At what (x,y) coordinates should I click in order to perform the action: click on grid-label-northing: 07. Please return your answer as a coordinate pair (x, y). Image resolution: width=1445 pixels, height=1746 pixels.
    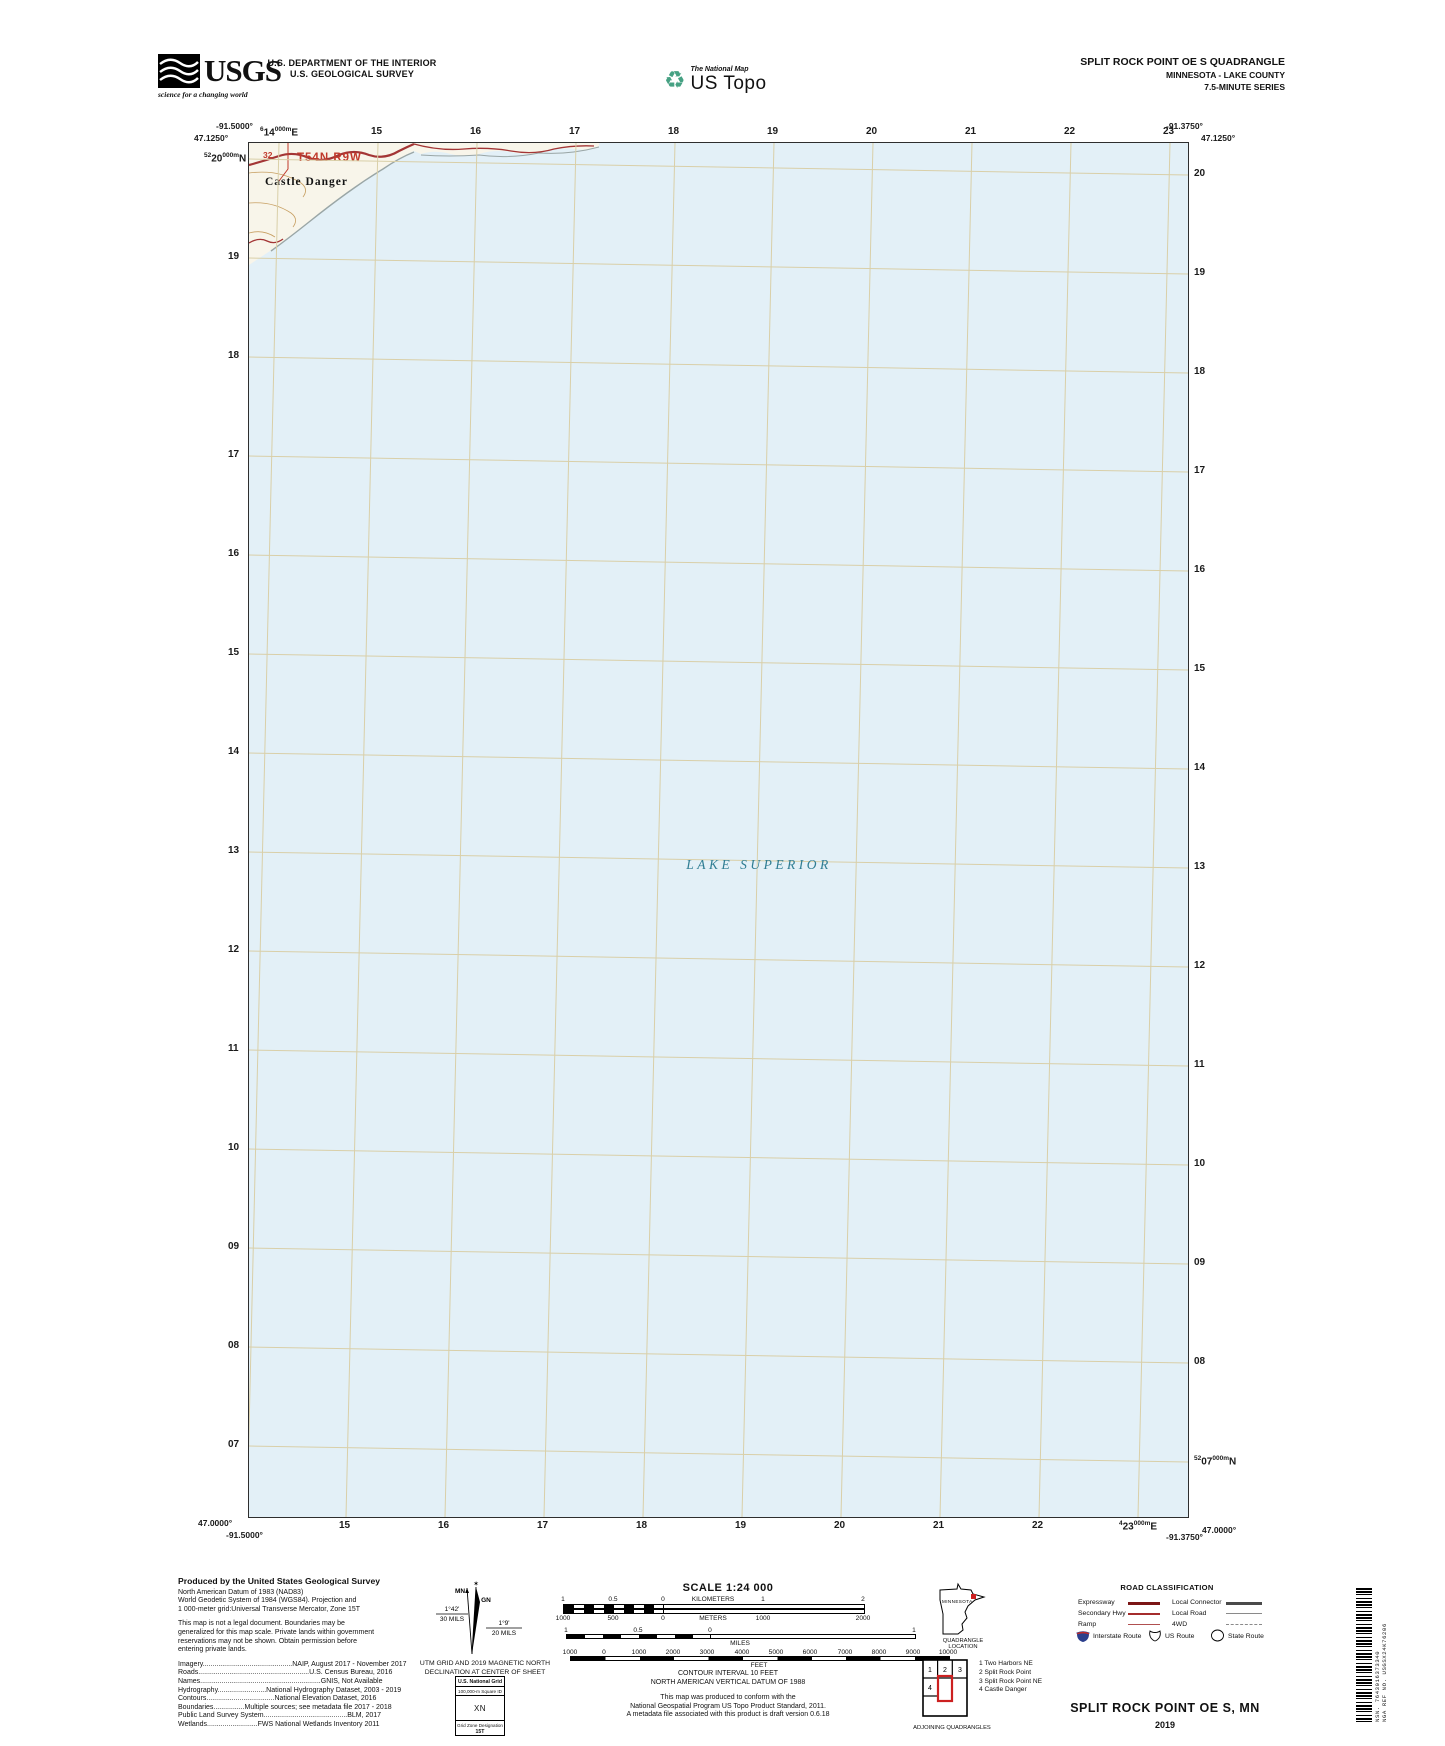
    Looking at the image, I should click on (234, 1444).